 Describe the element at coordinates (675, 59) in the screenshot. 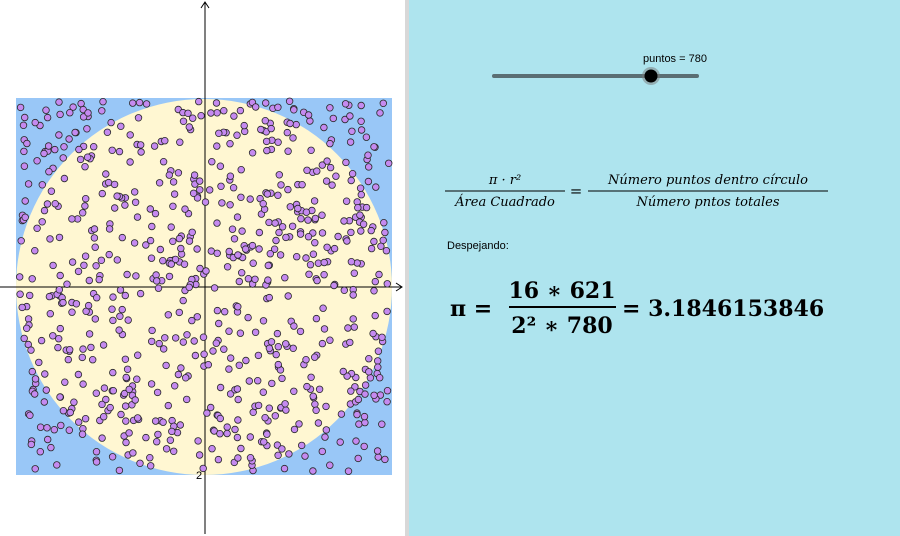

I see `slider-label: puntos = 780` at that location.